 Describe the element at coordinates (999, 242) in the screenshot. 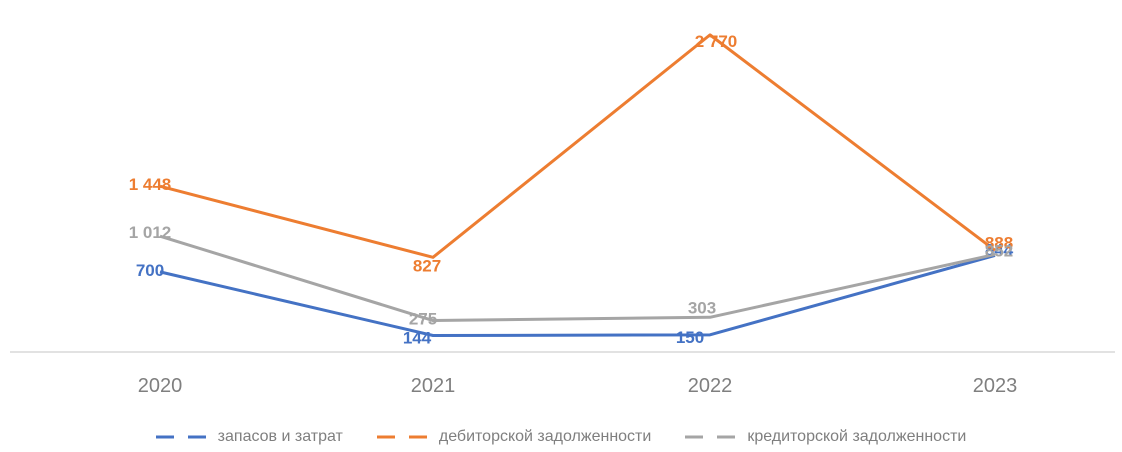

I see `data-label: 888` at that location.